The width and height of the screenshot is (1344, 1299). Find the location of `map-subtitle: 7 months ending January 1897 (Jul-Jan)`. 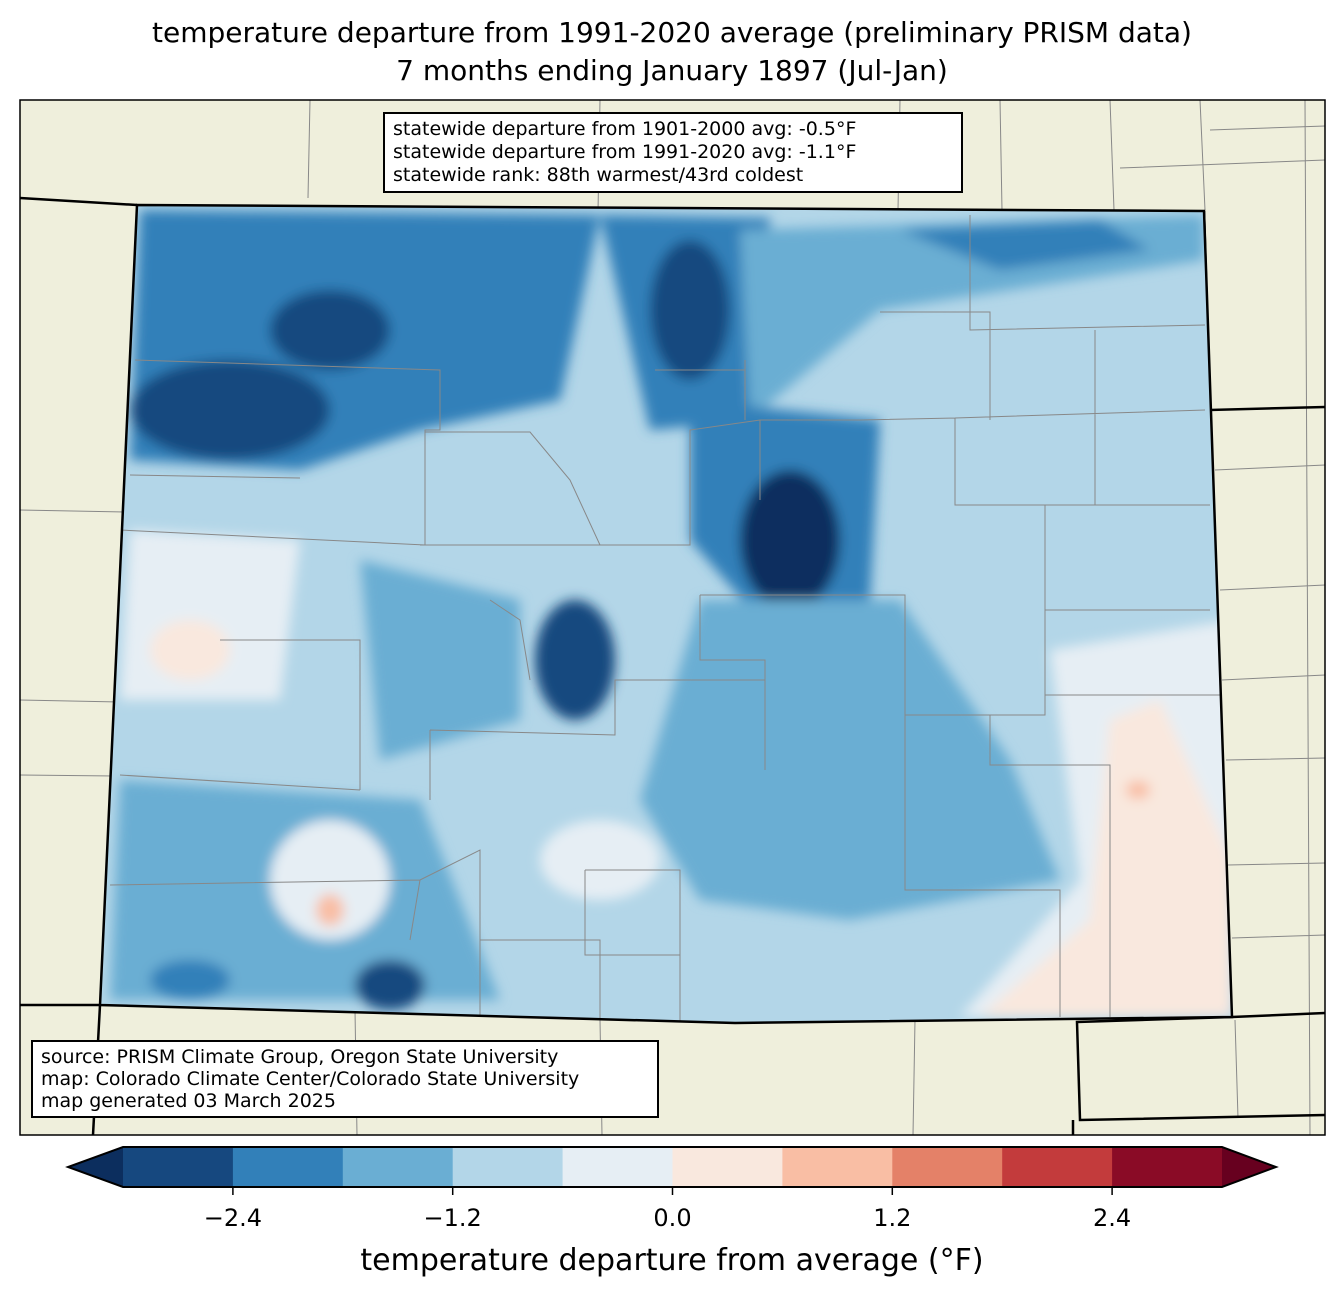

map-subtitle: 7 months ending January 1897 (Jul-Jan) is located at coordinates (672, 70).